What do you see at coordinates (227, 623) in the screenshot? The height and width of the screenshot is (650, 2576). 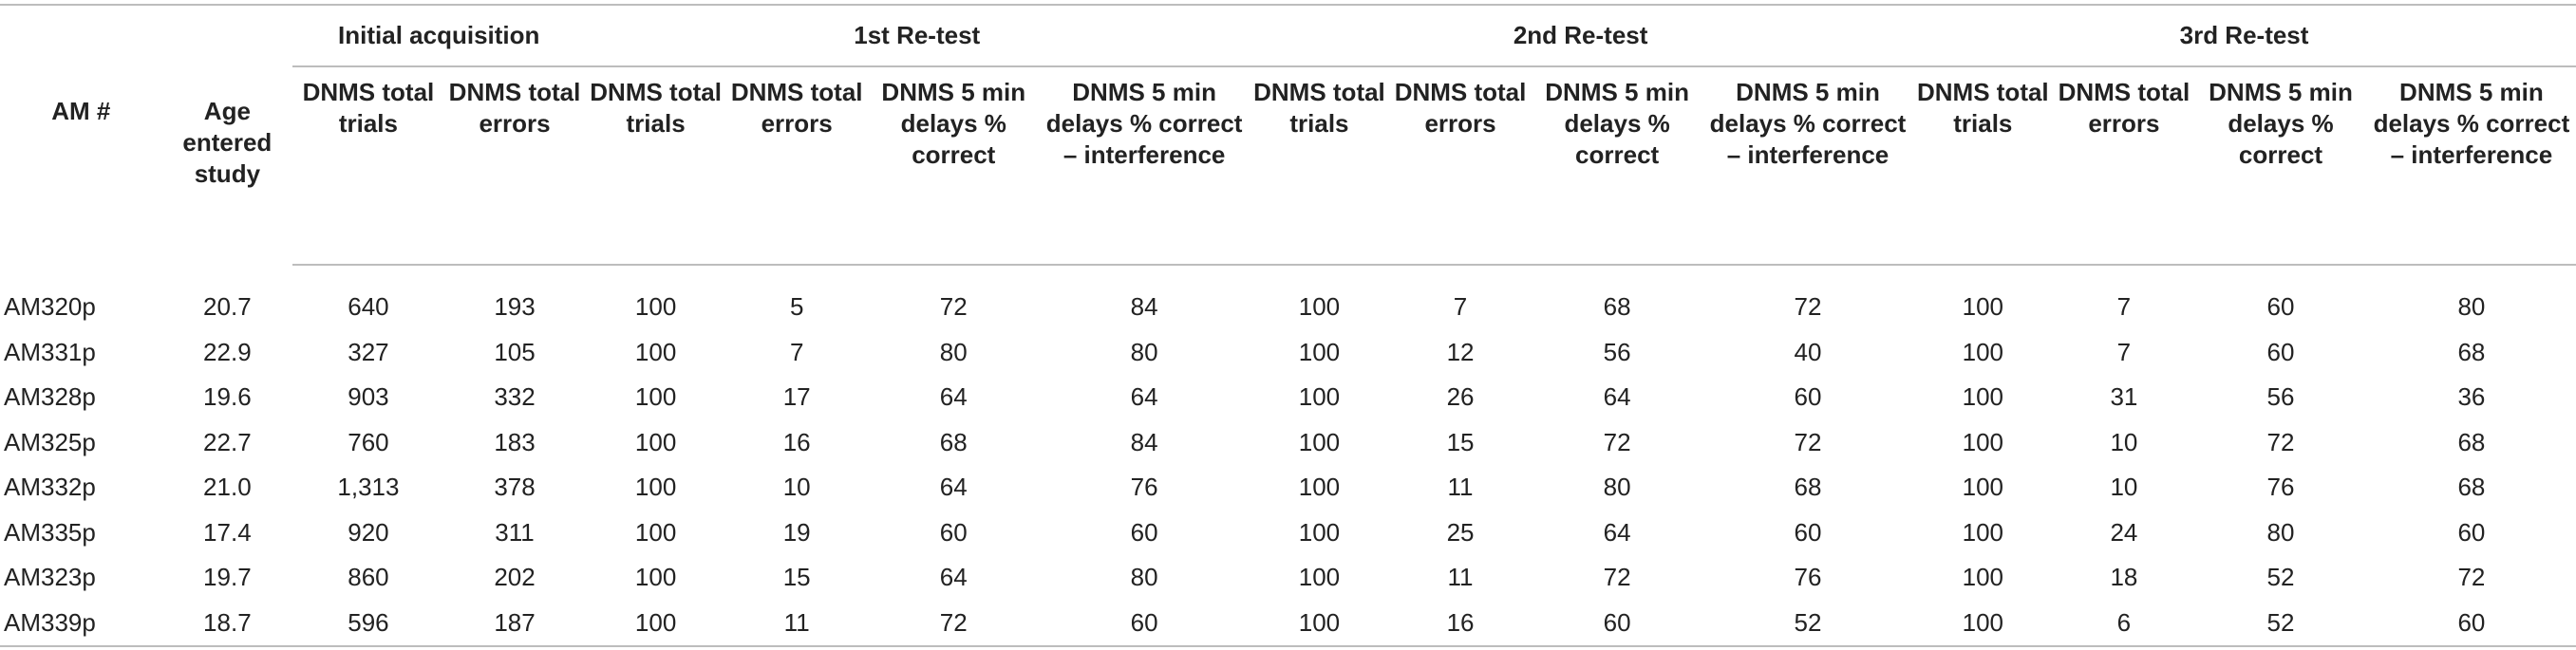 I see `table-cell: 18.7` at bounding box center [227, 623].